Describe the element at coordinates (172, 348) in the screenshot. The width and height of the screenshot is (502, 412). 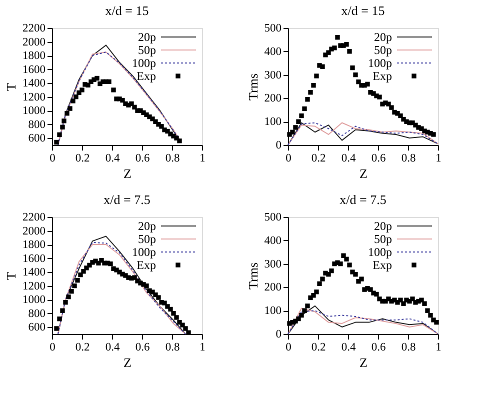
I see `x-tick-label: 0.8` at that location.